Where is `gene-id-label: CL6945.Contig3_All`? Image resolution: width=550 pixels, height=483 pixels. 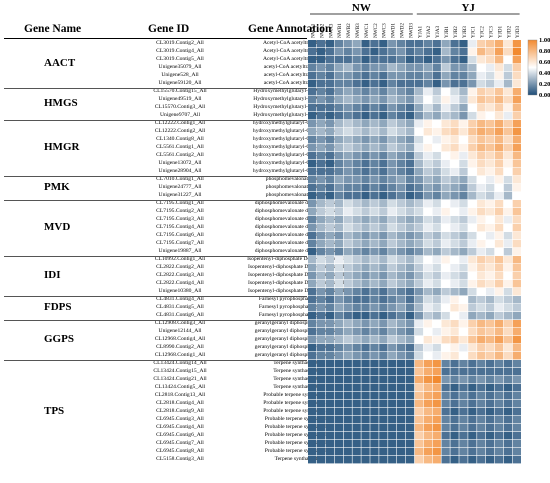
gene-id-label: CL6945.Contig3_All is located at coordinates (180, 418).